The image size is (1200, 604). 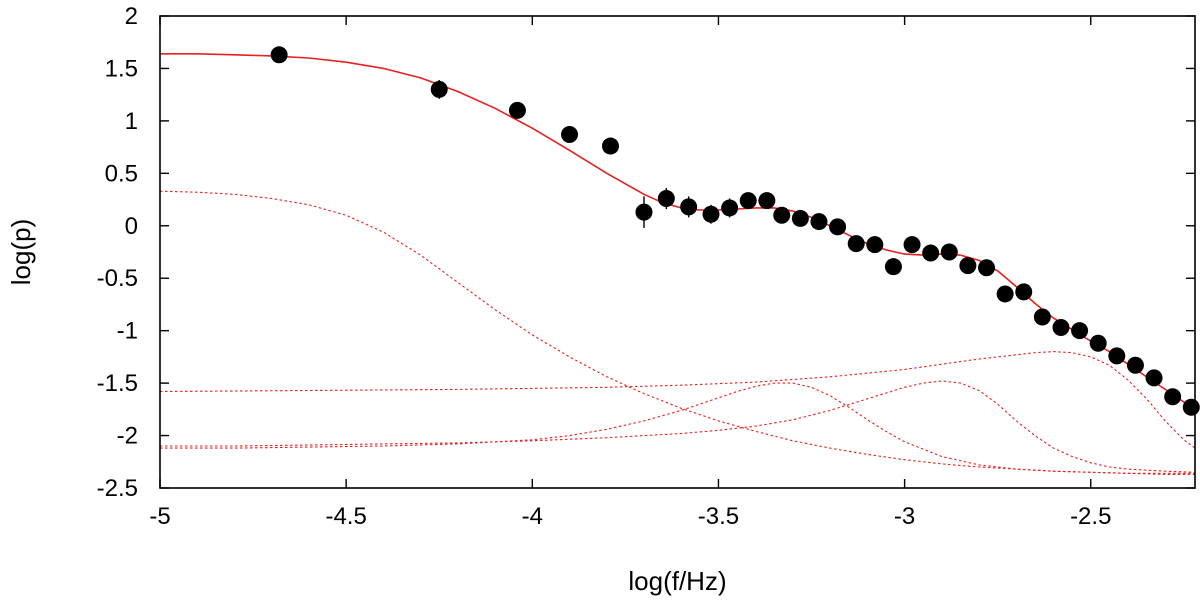 I want to click on y-tick-label: -1.5, so click(x=117, y=383).